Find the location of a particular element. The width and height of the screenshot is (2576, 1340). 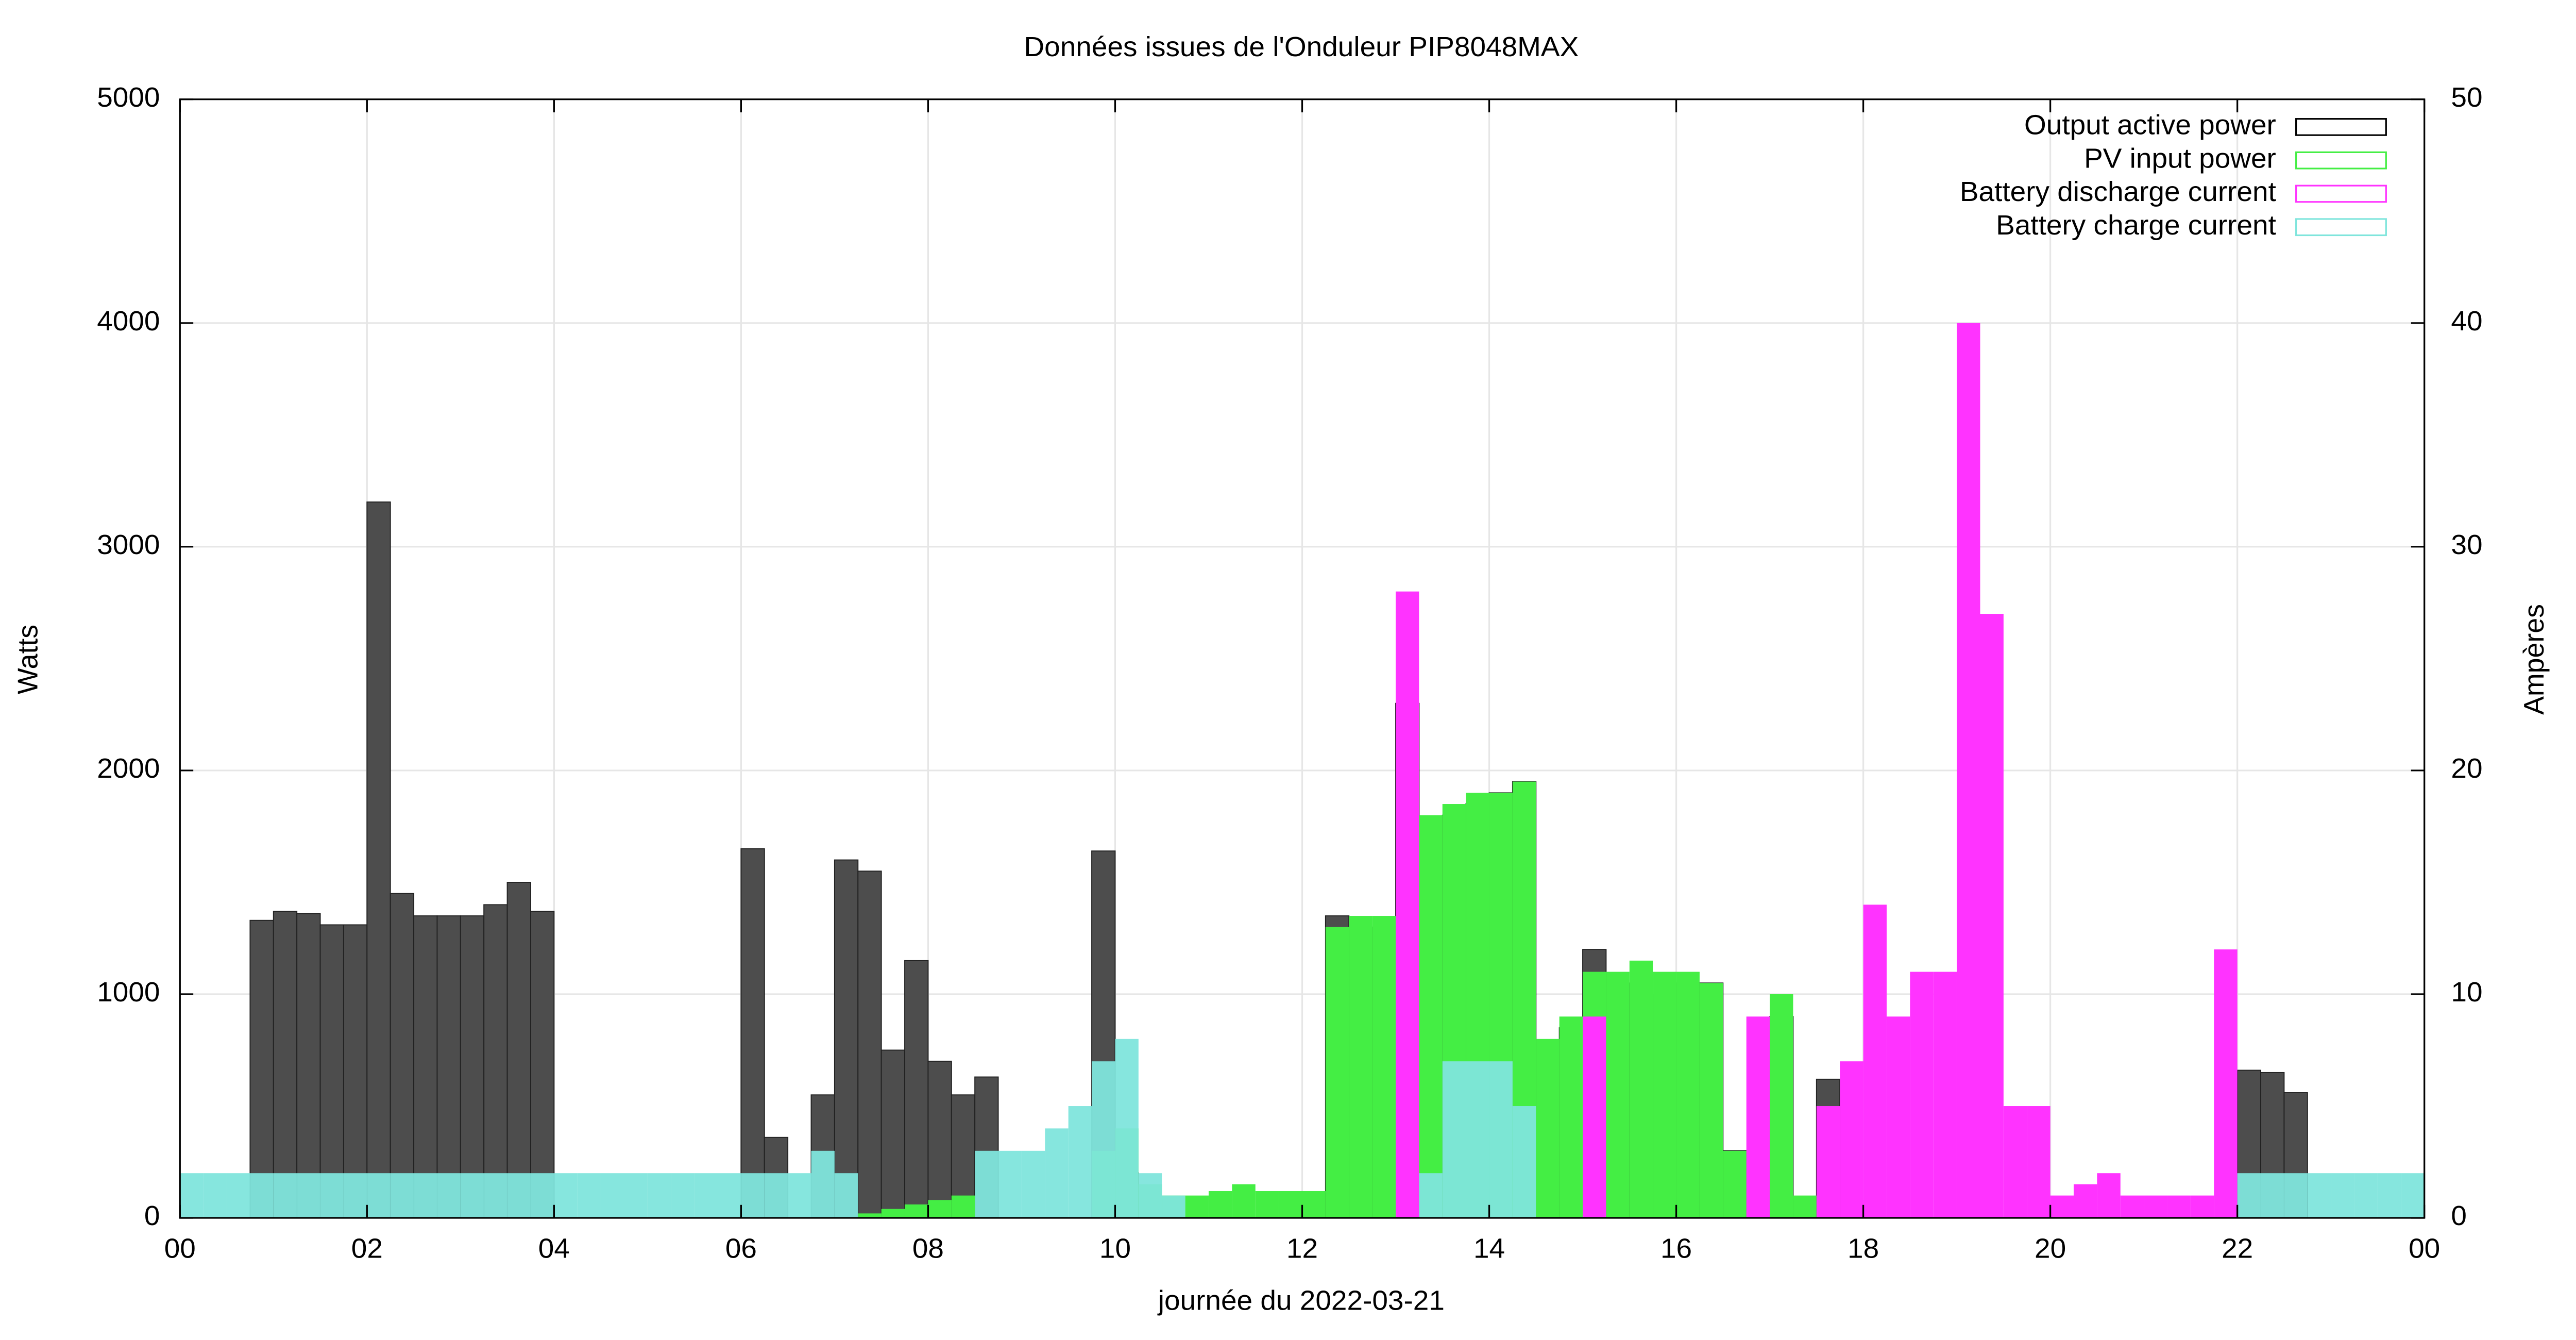

x-tick-label: 02 is located at coordinates (367, 1248).